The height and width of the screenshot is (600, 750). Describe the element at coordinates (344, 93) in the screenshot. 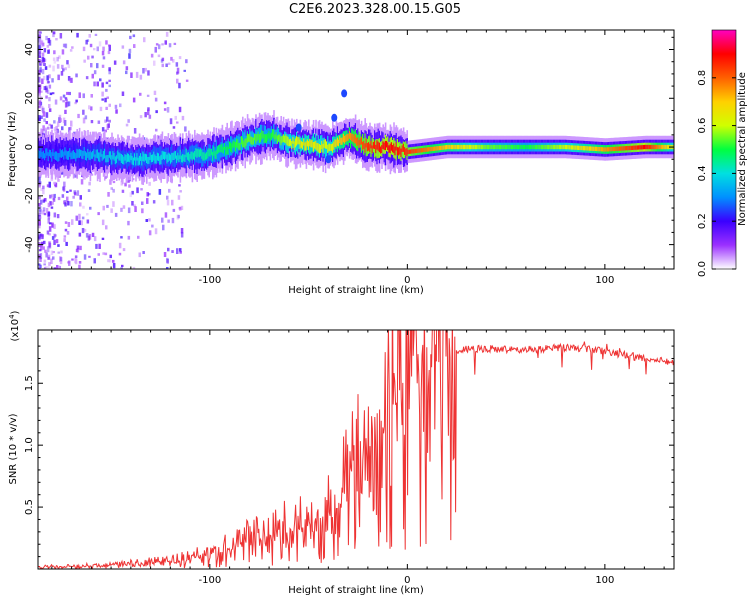

I see `side-blob` at that location.